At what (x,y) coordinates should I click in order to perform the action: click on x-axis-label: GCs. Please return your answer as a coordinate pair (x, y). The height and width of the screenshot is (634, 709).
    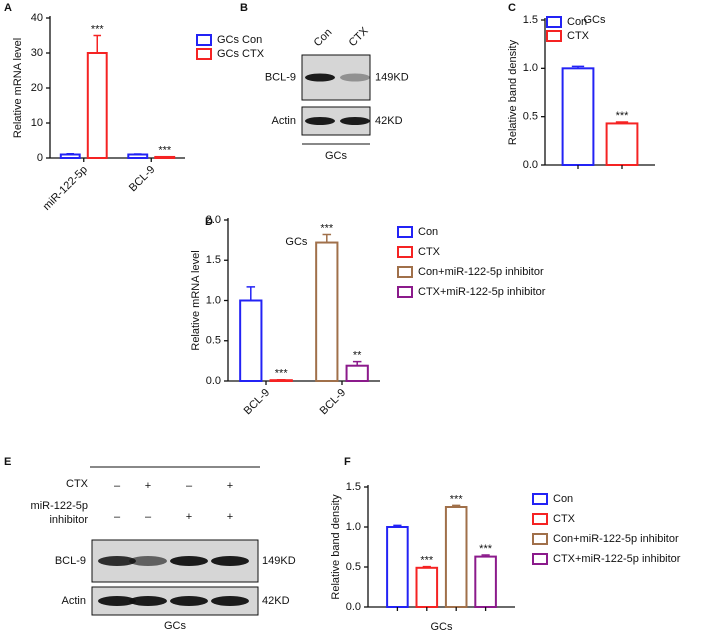
    Looking at the image, I should click on (442, 627).